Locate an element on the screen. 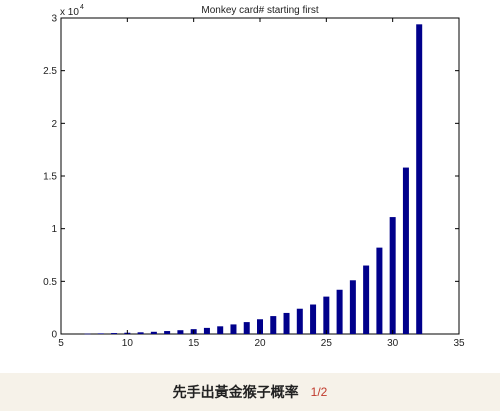 This screenshot has width=500, height=411. y-tick-label-3: 1.5 is located at coordinates (50, 177).